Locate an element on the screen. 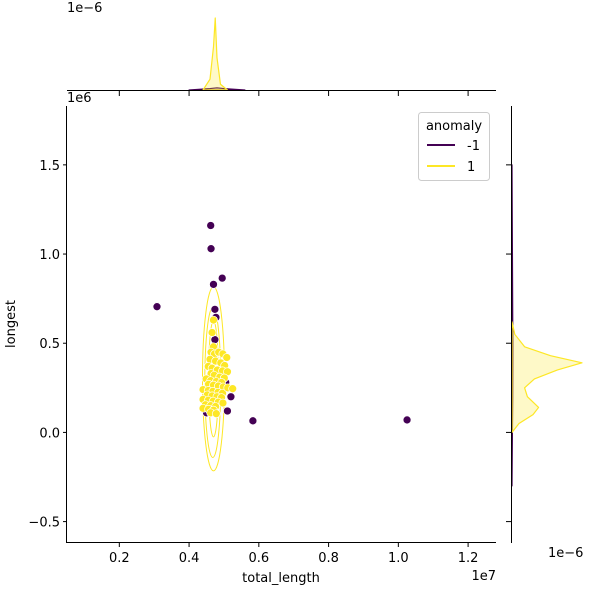 Image resolution: width=600 pixels, height=605 pixels. legend-label-anomalous: -1 is located at coordinates (473, 146).